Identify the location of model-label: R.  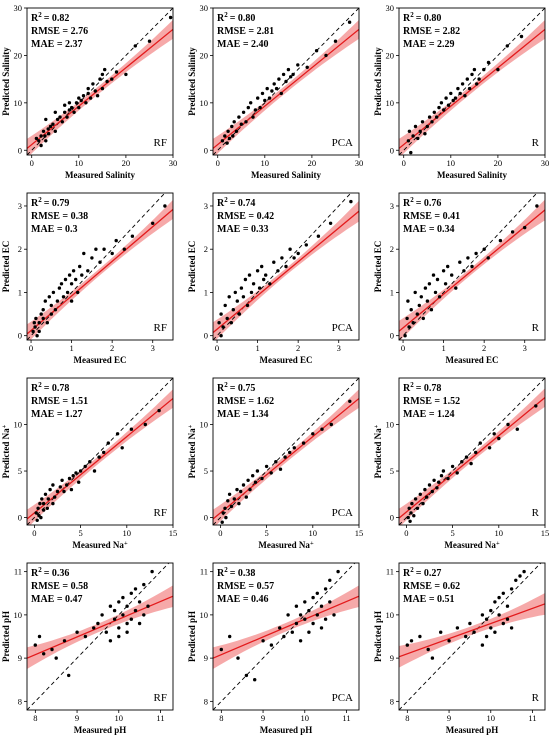
(536, 143).